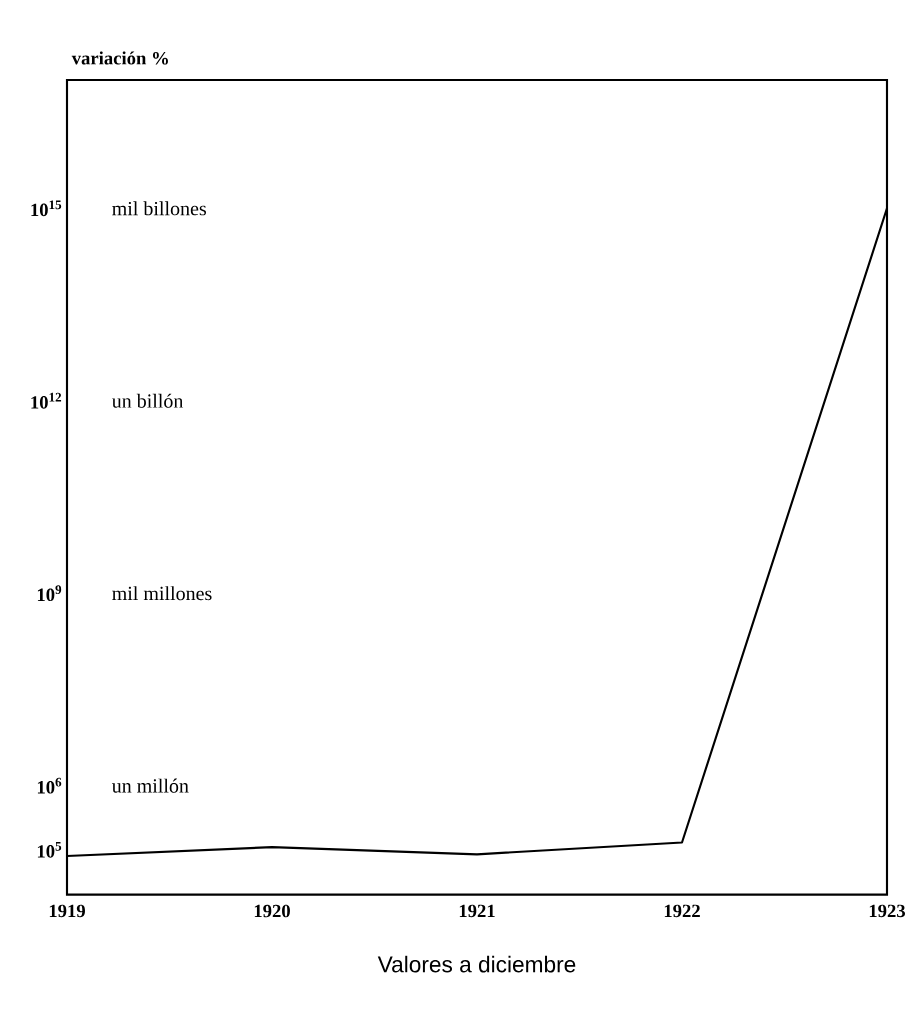 The width and height of the screenshot is (924, 1018). I want to click on y-tick-label: 10$^{9}$, so click(49, 593).